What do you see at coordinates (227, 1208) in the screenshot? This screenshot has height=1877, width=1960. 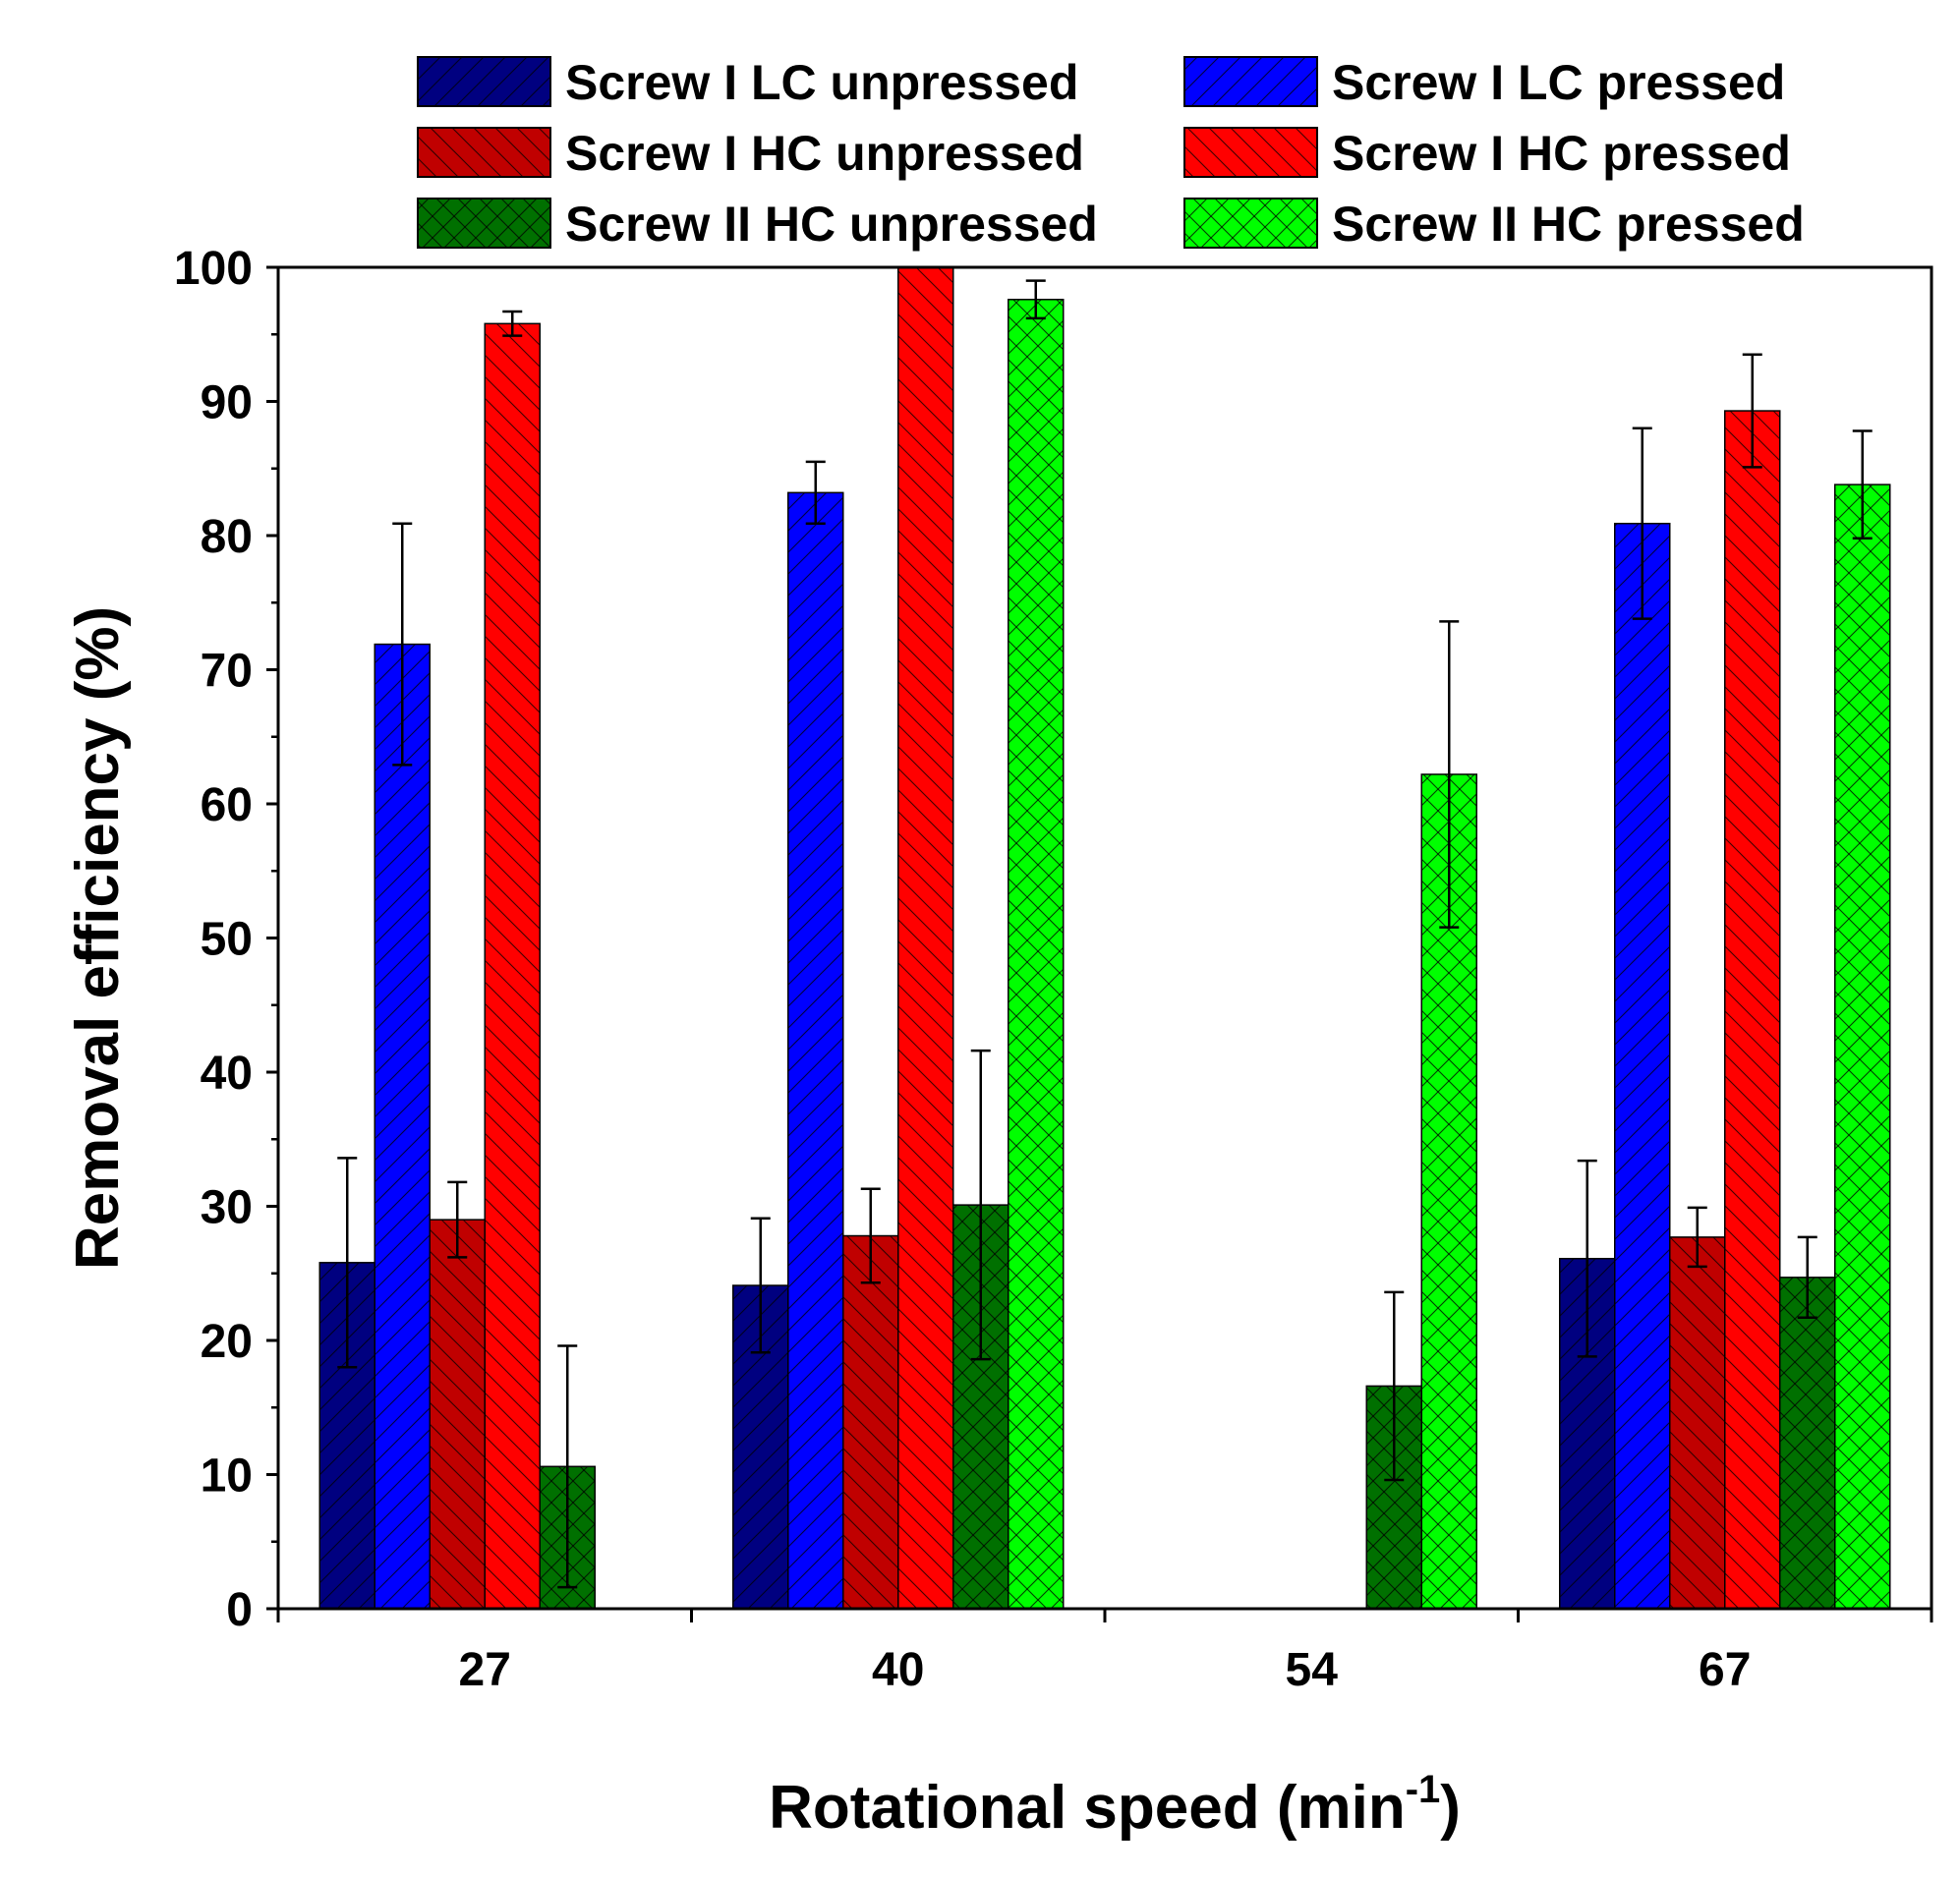 I see `y-tick-label: 30` at bounding box center [227, 1208].